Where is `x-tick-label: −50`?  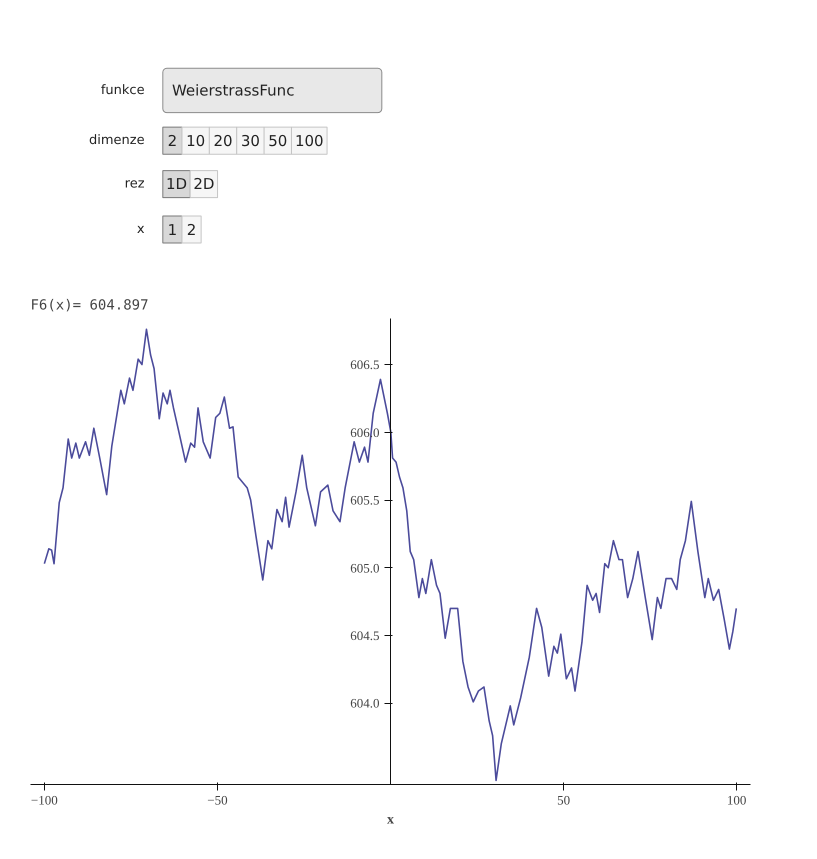
x-tick-label: −50 is located at coordinates (217, 800).